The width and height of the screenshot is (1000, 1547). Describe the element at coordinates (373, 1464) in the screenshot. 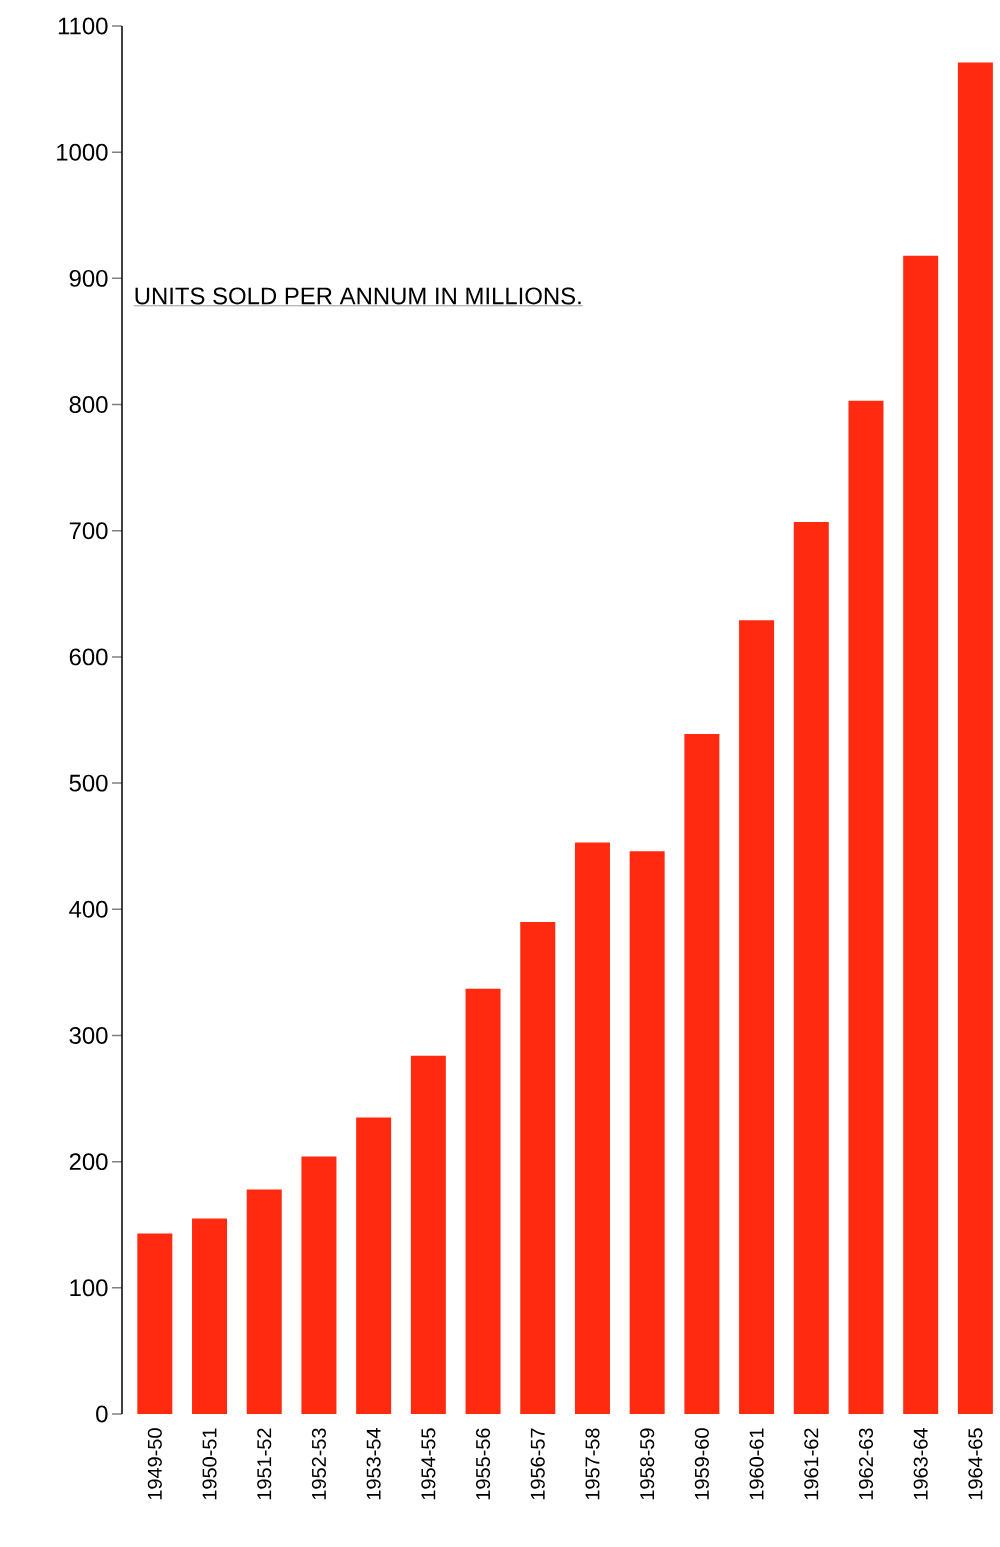

I see `x-tick-label: 1953-54` at that location.